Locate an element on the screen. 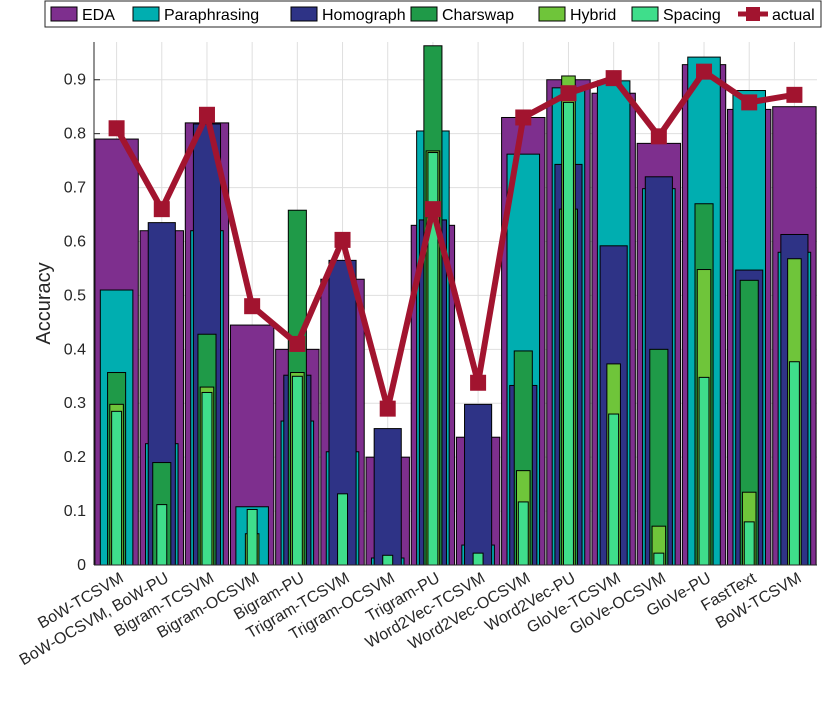 Image resolution: width=830 pixels, height=708 pixels. legend-swatch-paraphrasing is located at coordinates (146, 14).